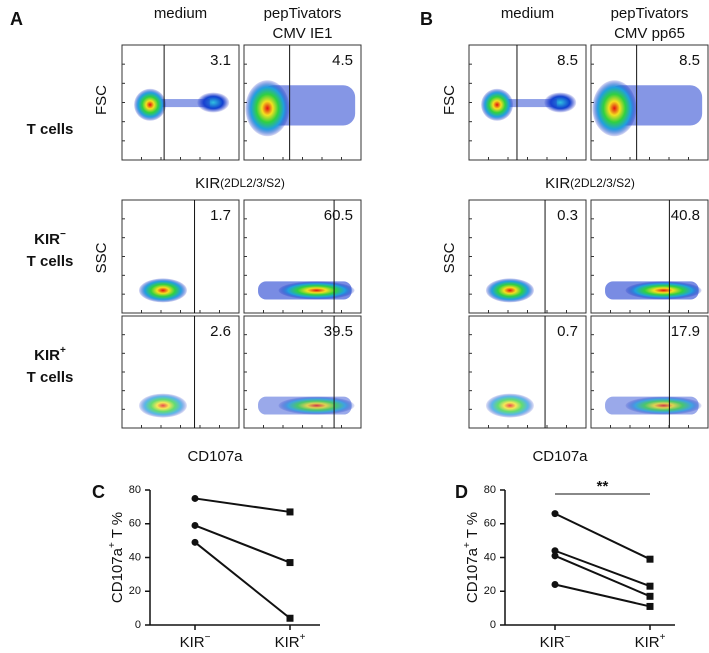  I want to click on row-label: T cells, so click(50, 129).